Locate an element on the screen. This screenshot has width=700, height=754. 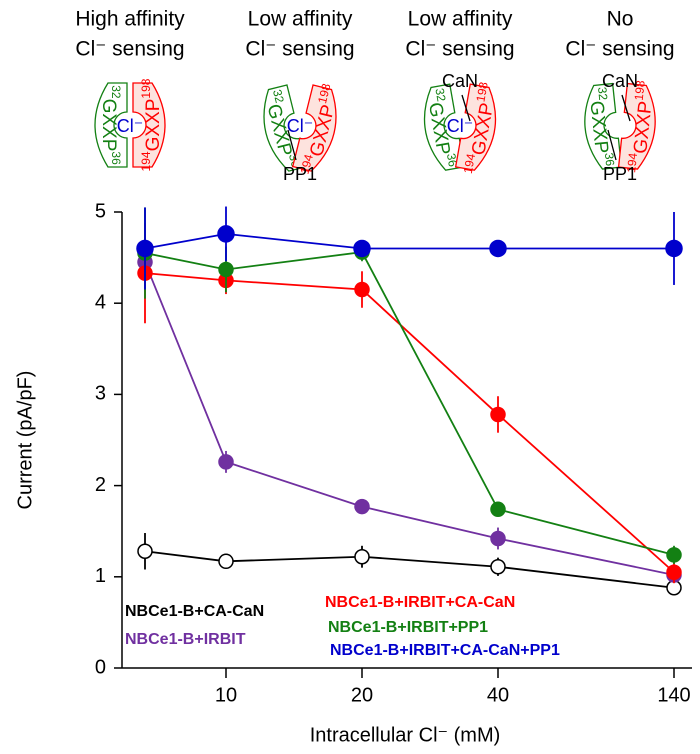
green-motif: 32GXXP36 is located at coordinates (110, 125).